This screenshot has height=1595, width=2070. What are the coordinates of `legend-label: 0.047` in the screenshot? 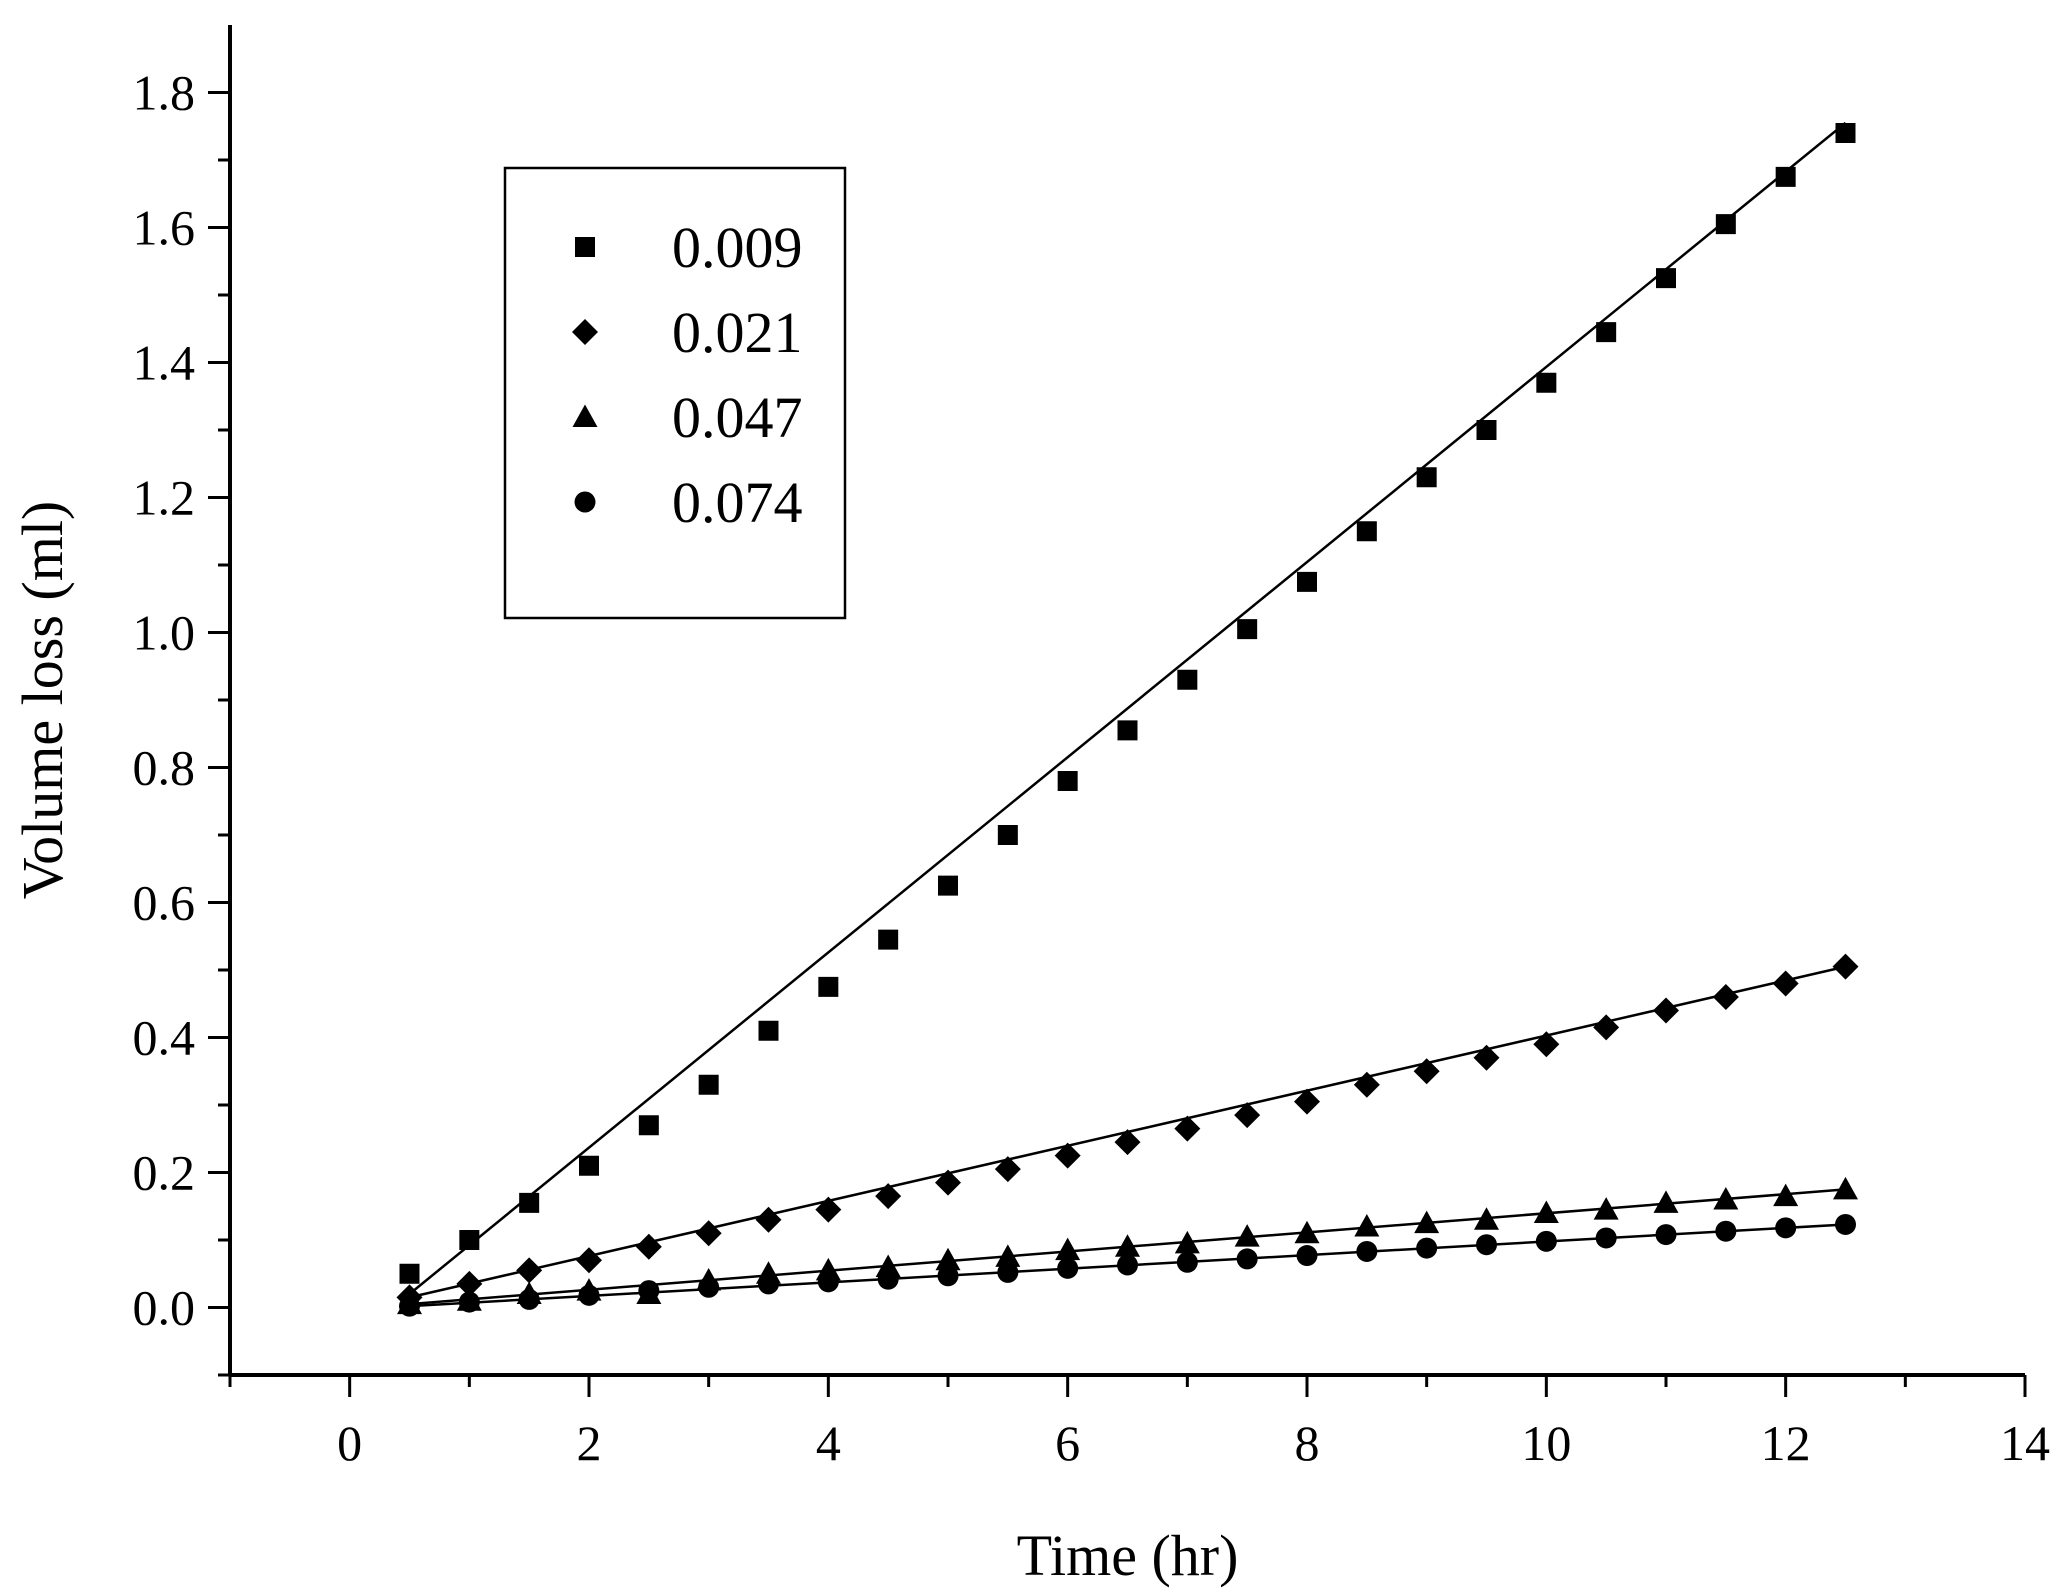 It's located at (737, 417).